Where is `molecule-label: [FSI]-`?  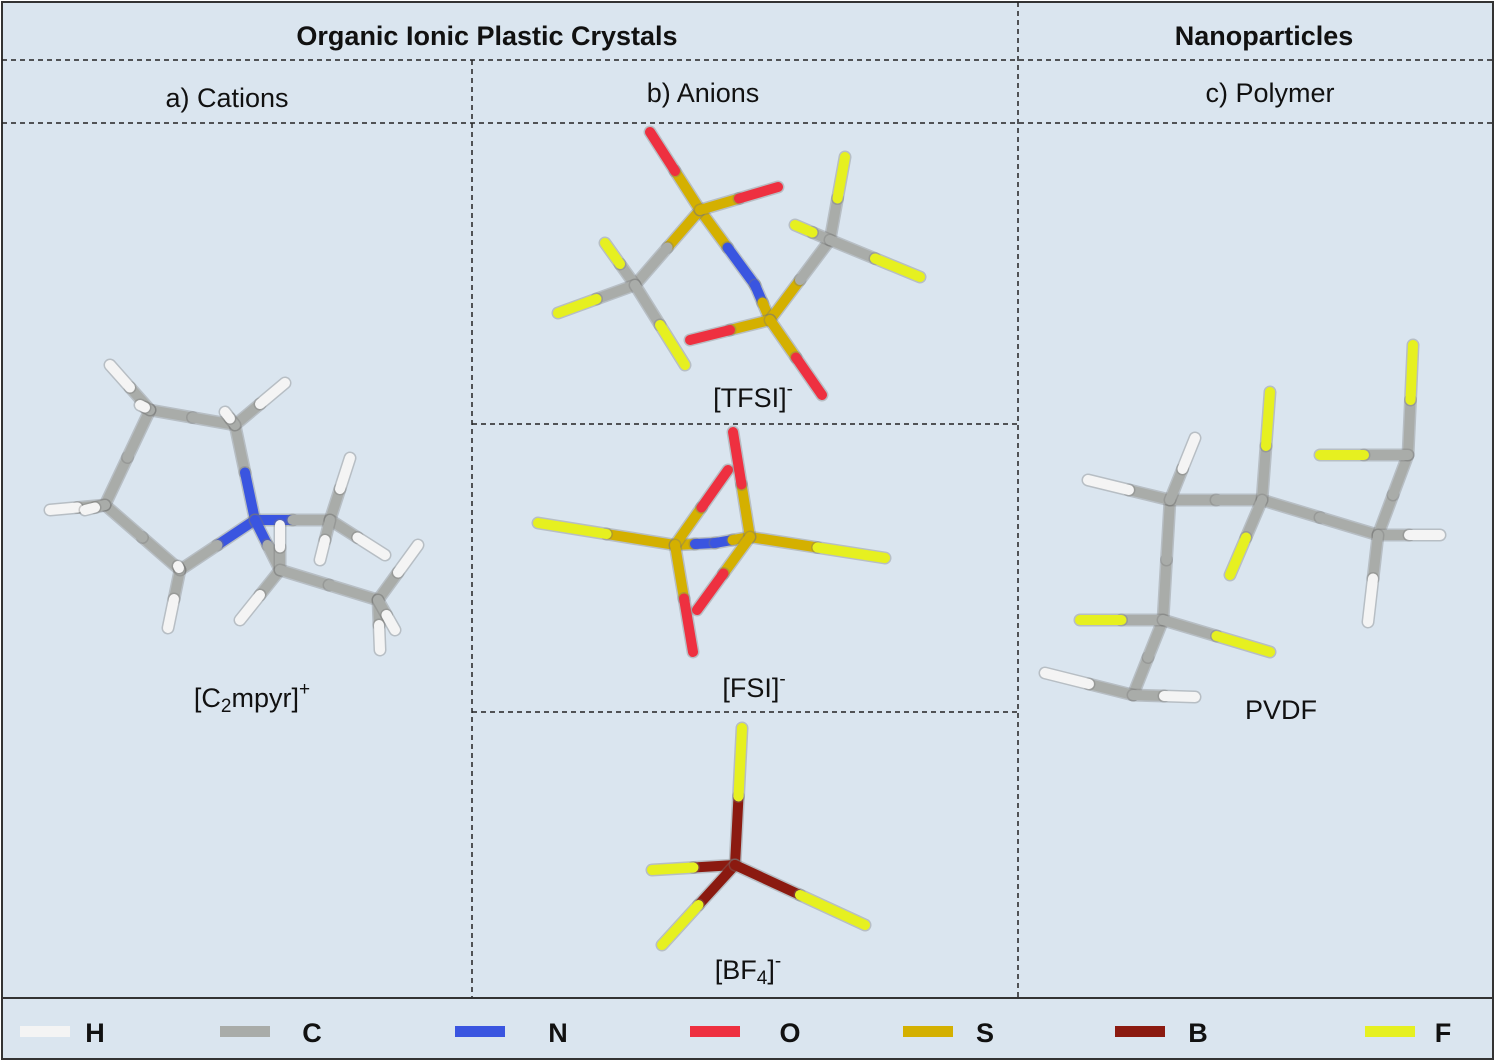
molecule-label: [FSI]- is located at coordinates (753, 686).